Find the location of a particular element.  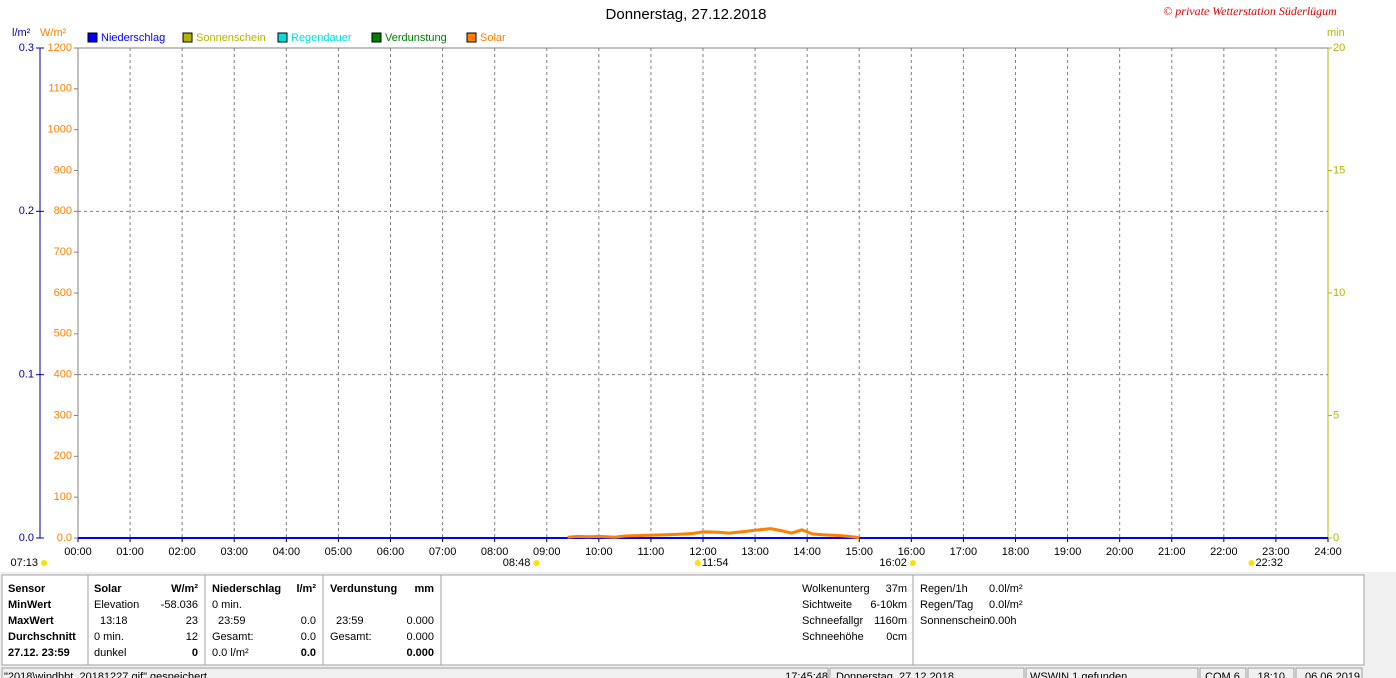

x-tick-label: 12:00 is located at coordinates (703, 552).